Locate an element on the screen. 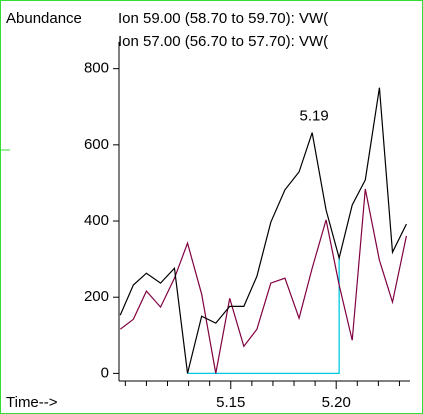  integration-baseline is located at coordinates (263, 316).